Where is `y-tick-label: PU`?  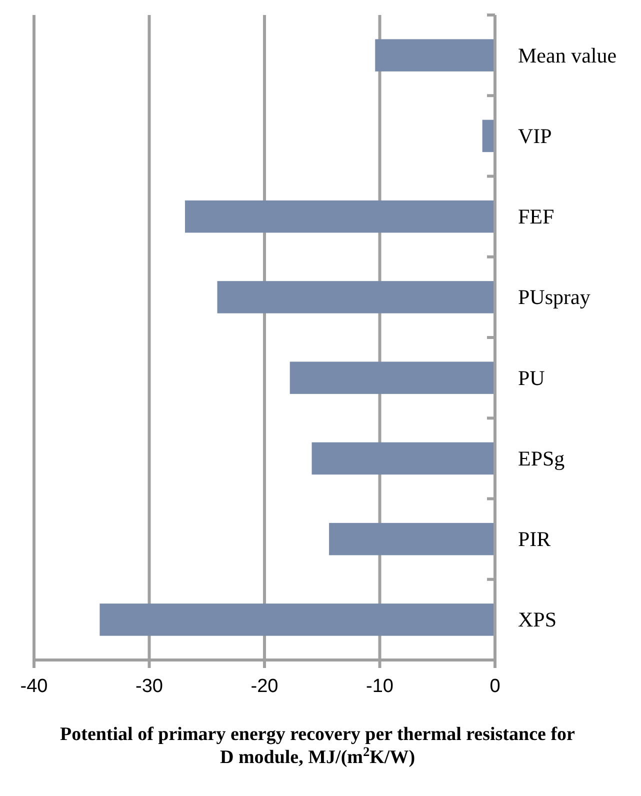 y-tick-label: PU is located at coordinates (531, 378).